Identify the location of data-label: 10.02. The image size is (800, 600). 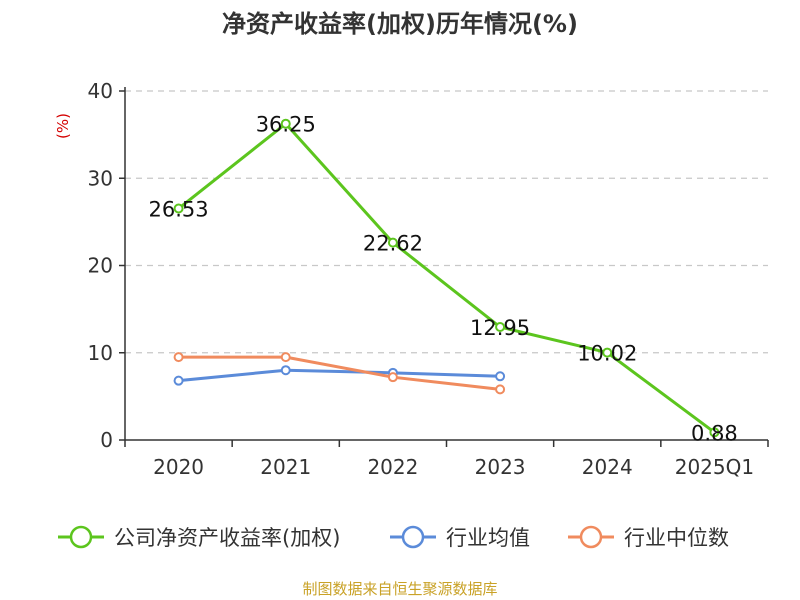
(607, 354).